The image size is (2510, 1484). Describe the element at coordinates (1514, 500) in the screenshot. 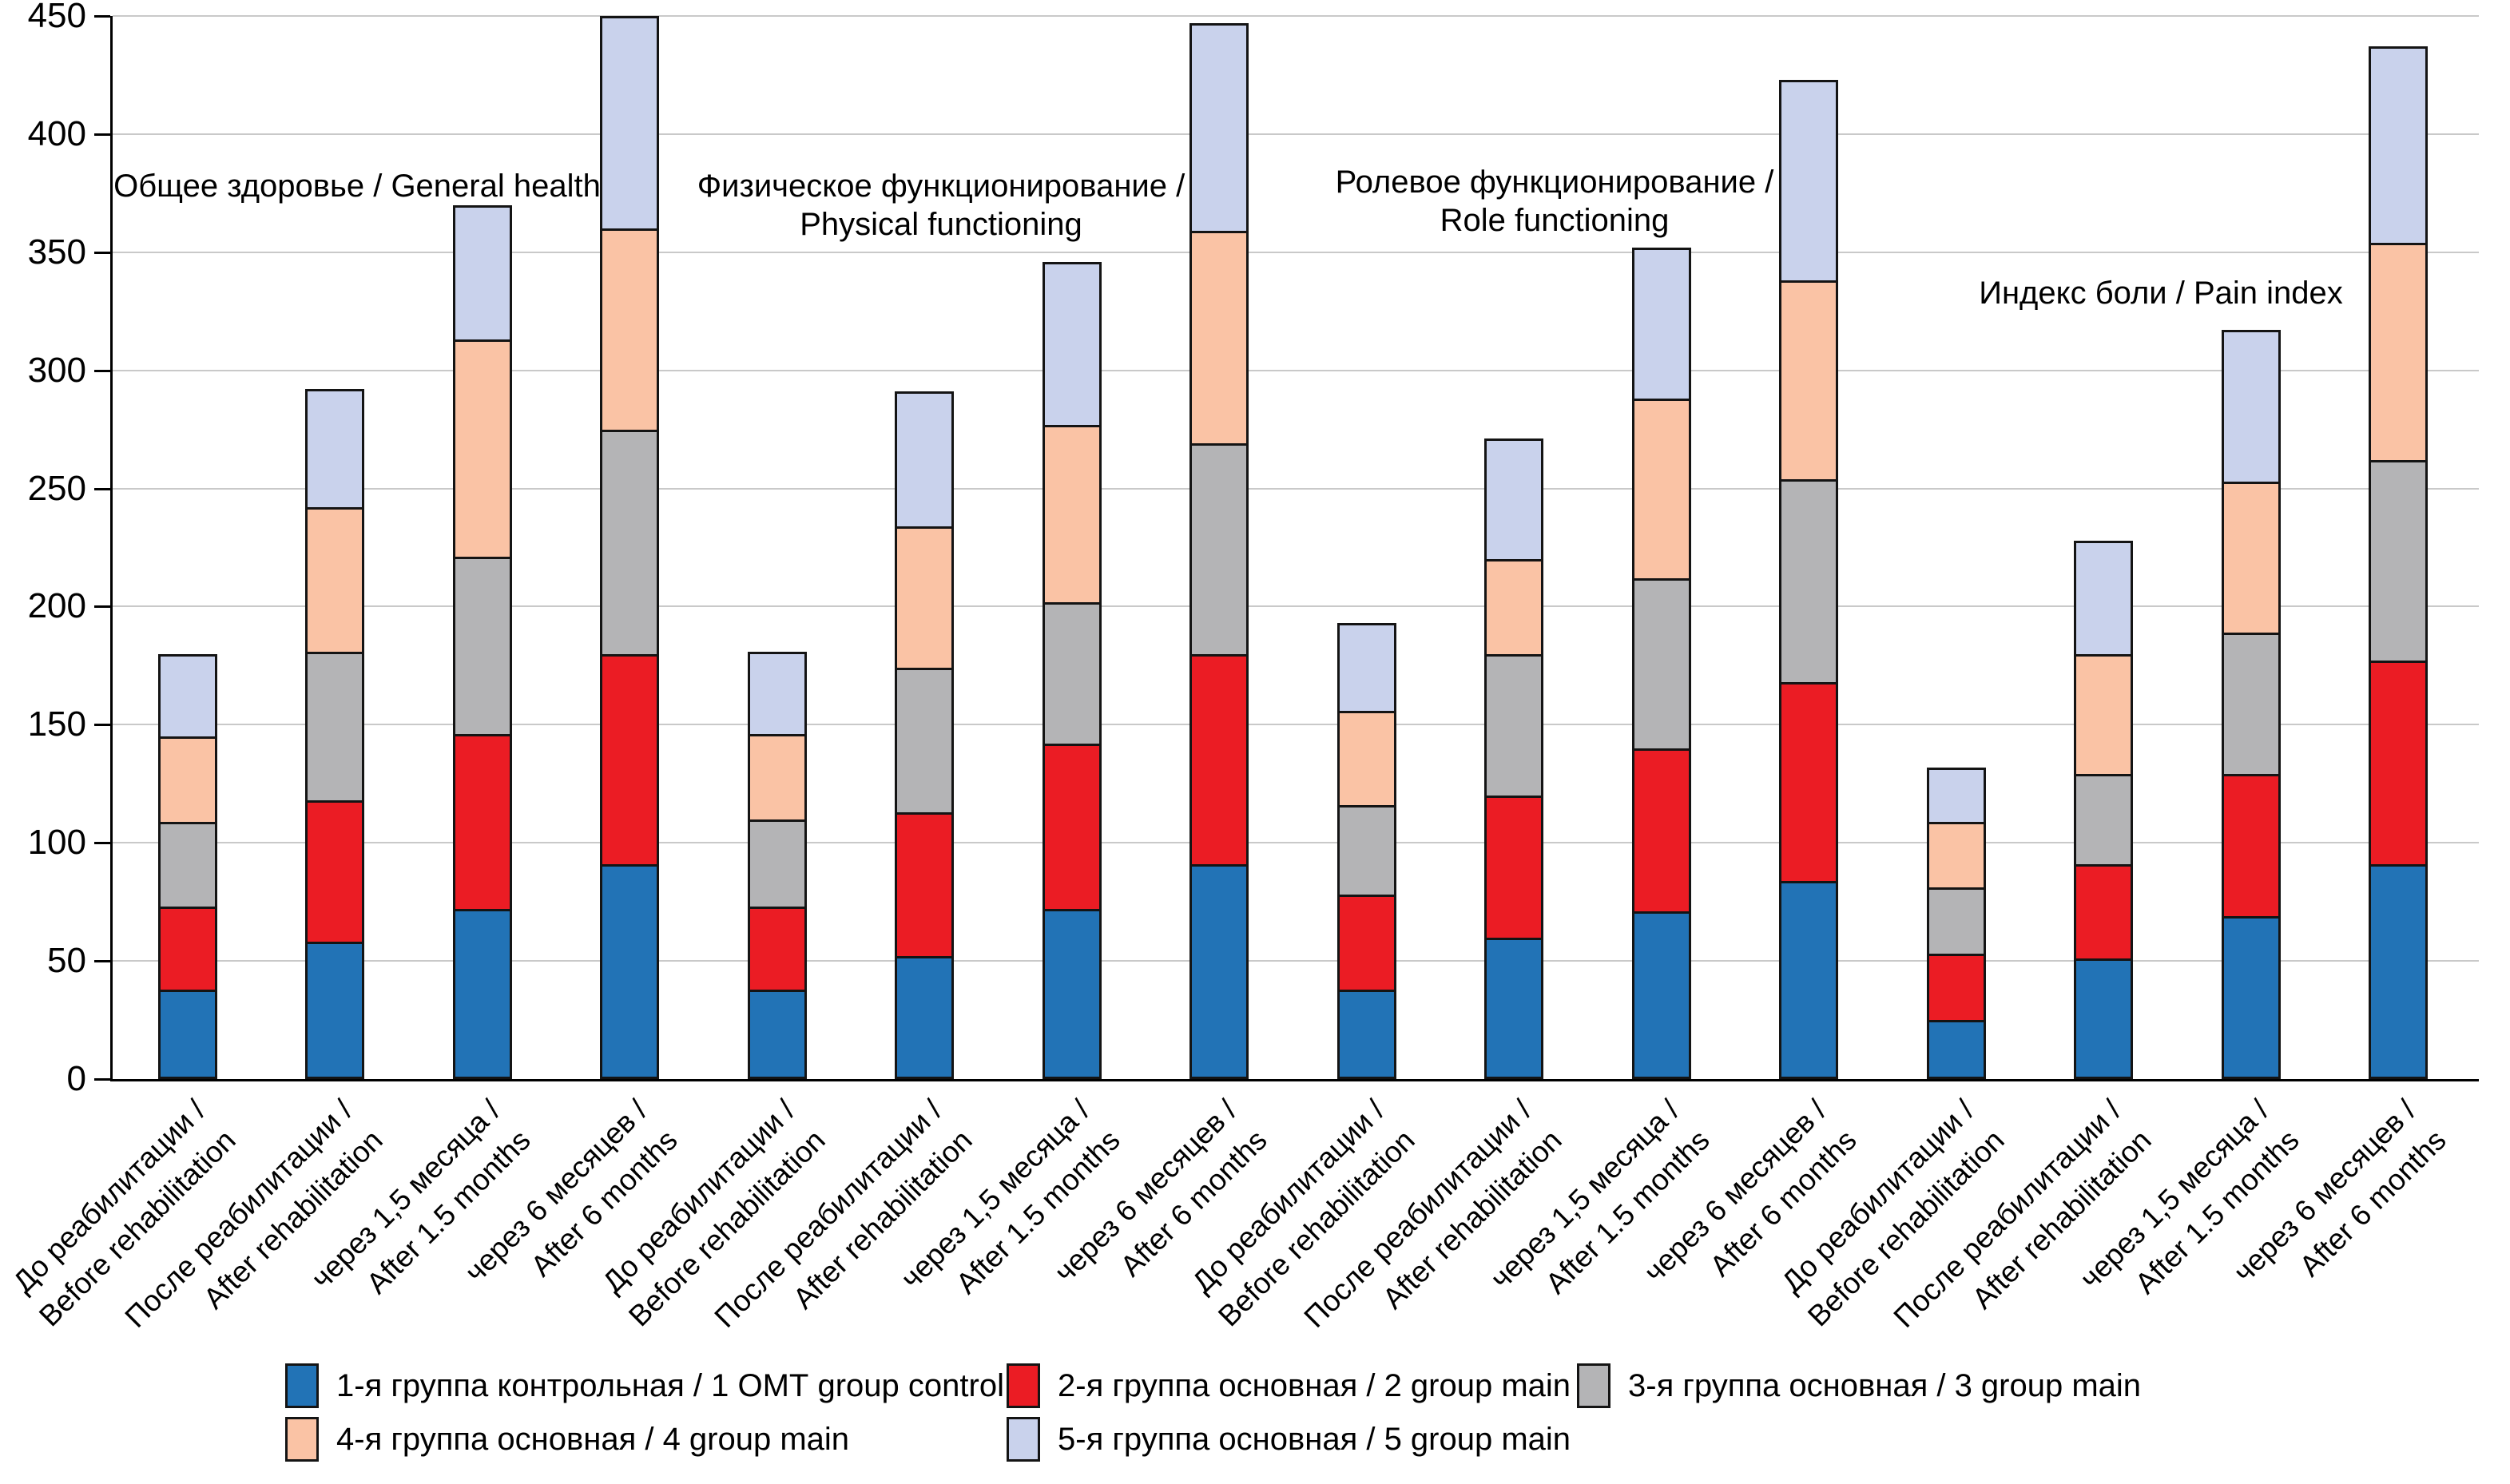

I see `bar-10-segment-group5` at that location.